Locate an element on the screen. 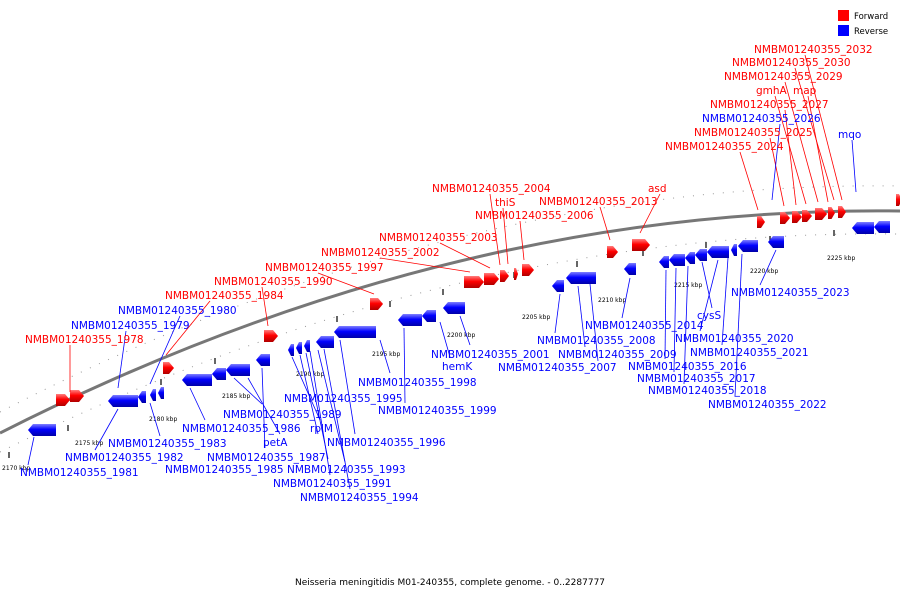 This screenshot has height=600, width=900. gene-label: NMBM01240355_1993 is located at coordinates (346, 470).